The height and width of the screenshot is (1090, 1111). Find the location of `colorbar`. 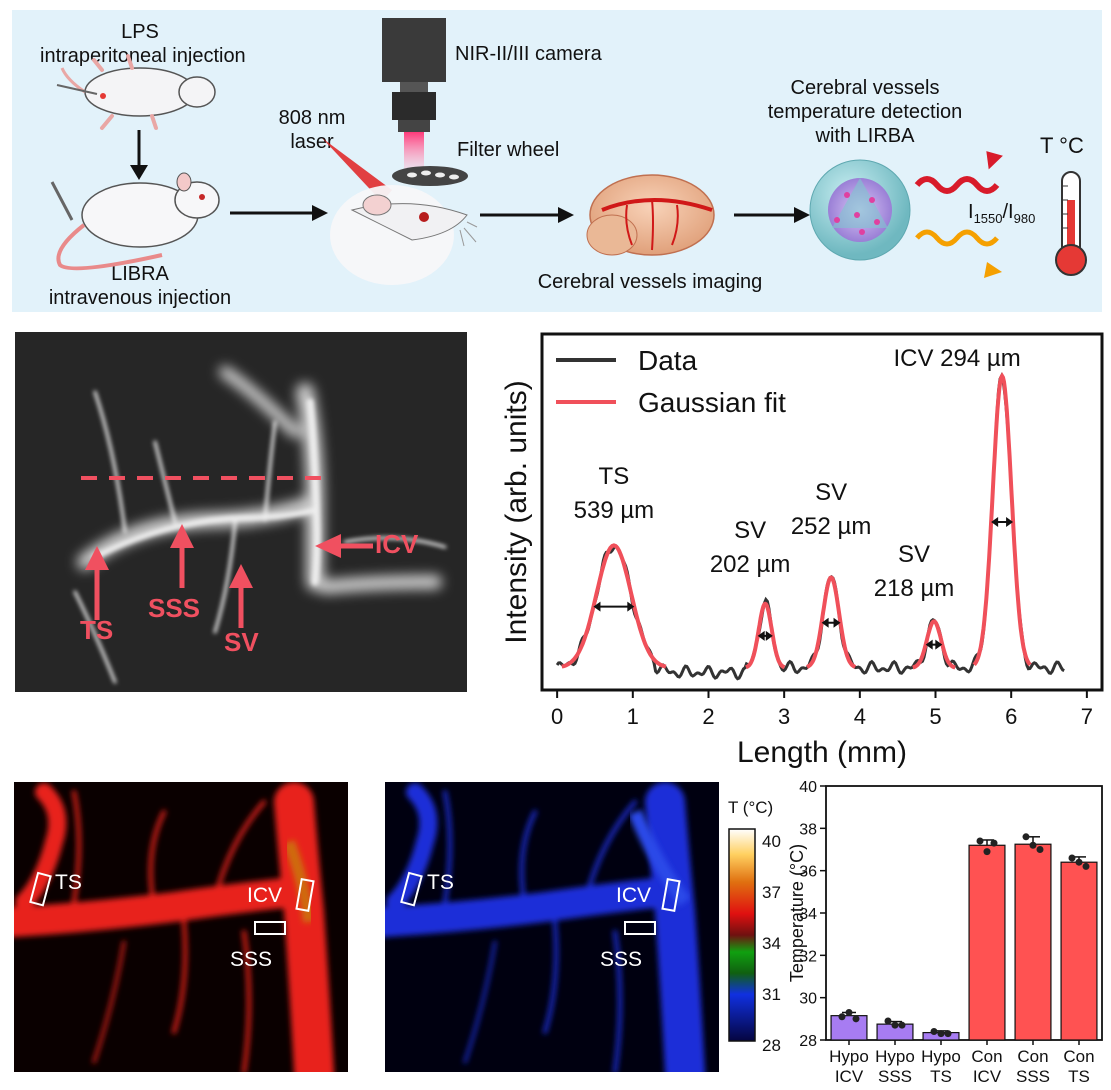

colorbar is located at coordinates (742, 935).